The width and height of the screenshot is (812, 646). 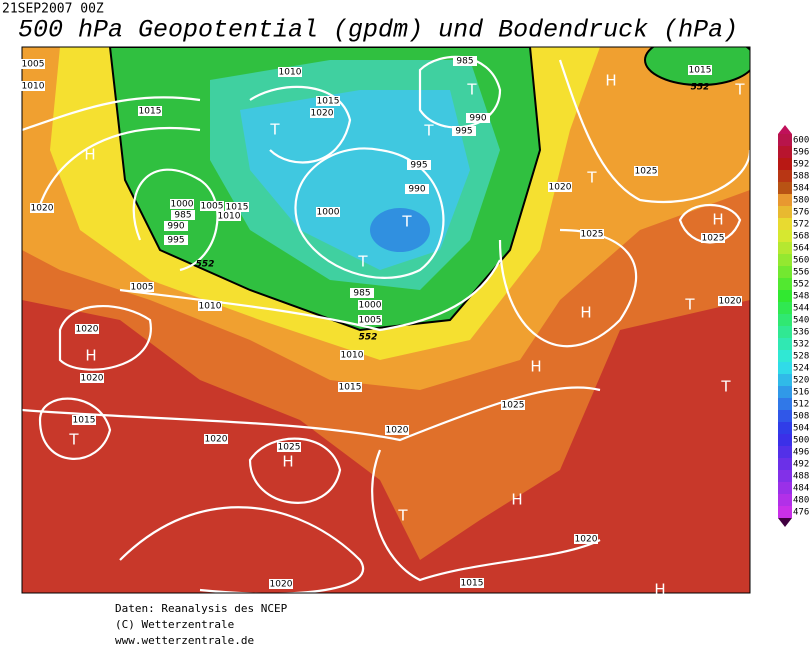 I want to click on colorbar-label: 516, so click(x=801, y=393).